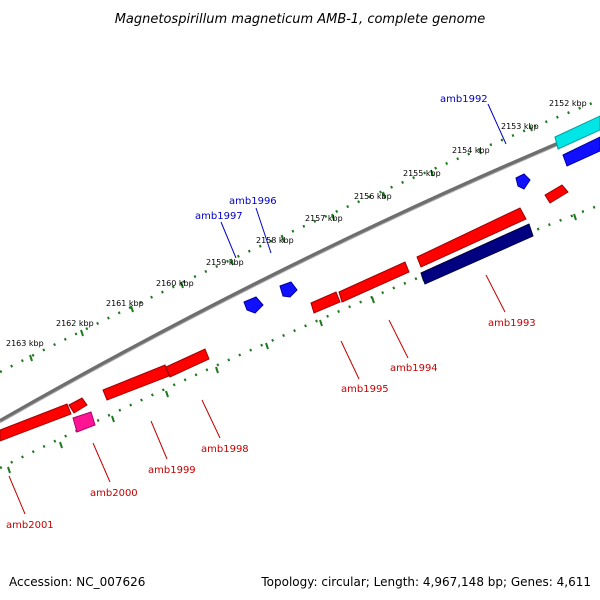  Describe the element at coordinates (512, 323) in the screenshot. I see `label-amb1993: amb1993` at that location.